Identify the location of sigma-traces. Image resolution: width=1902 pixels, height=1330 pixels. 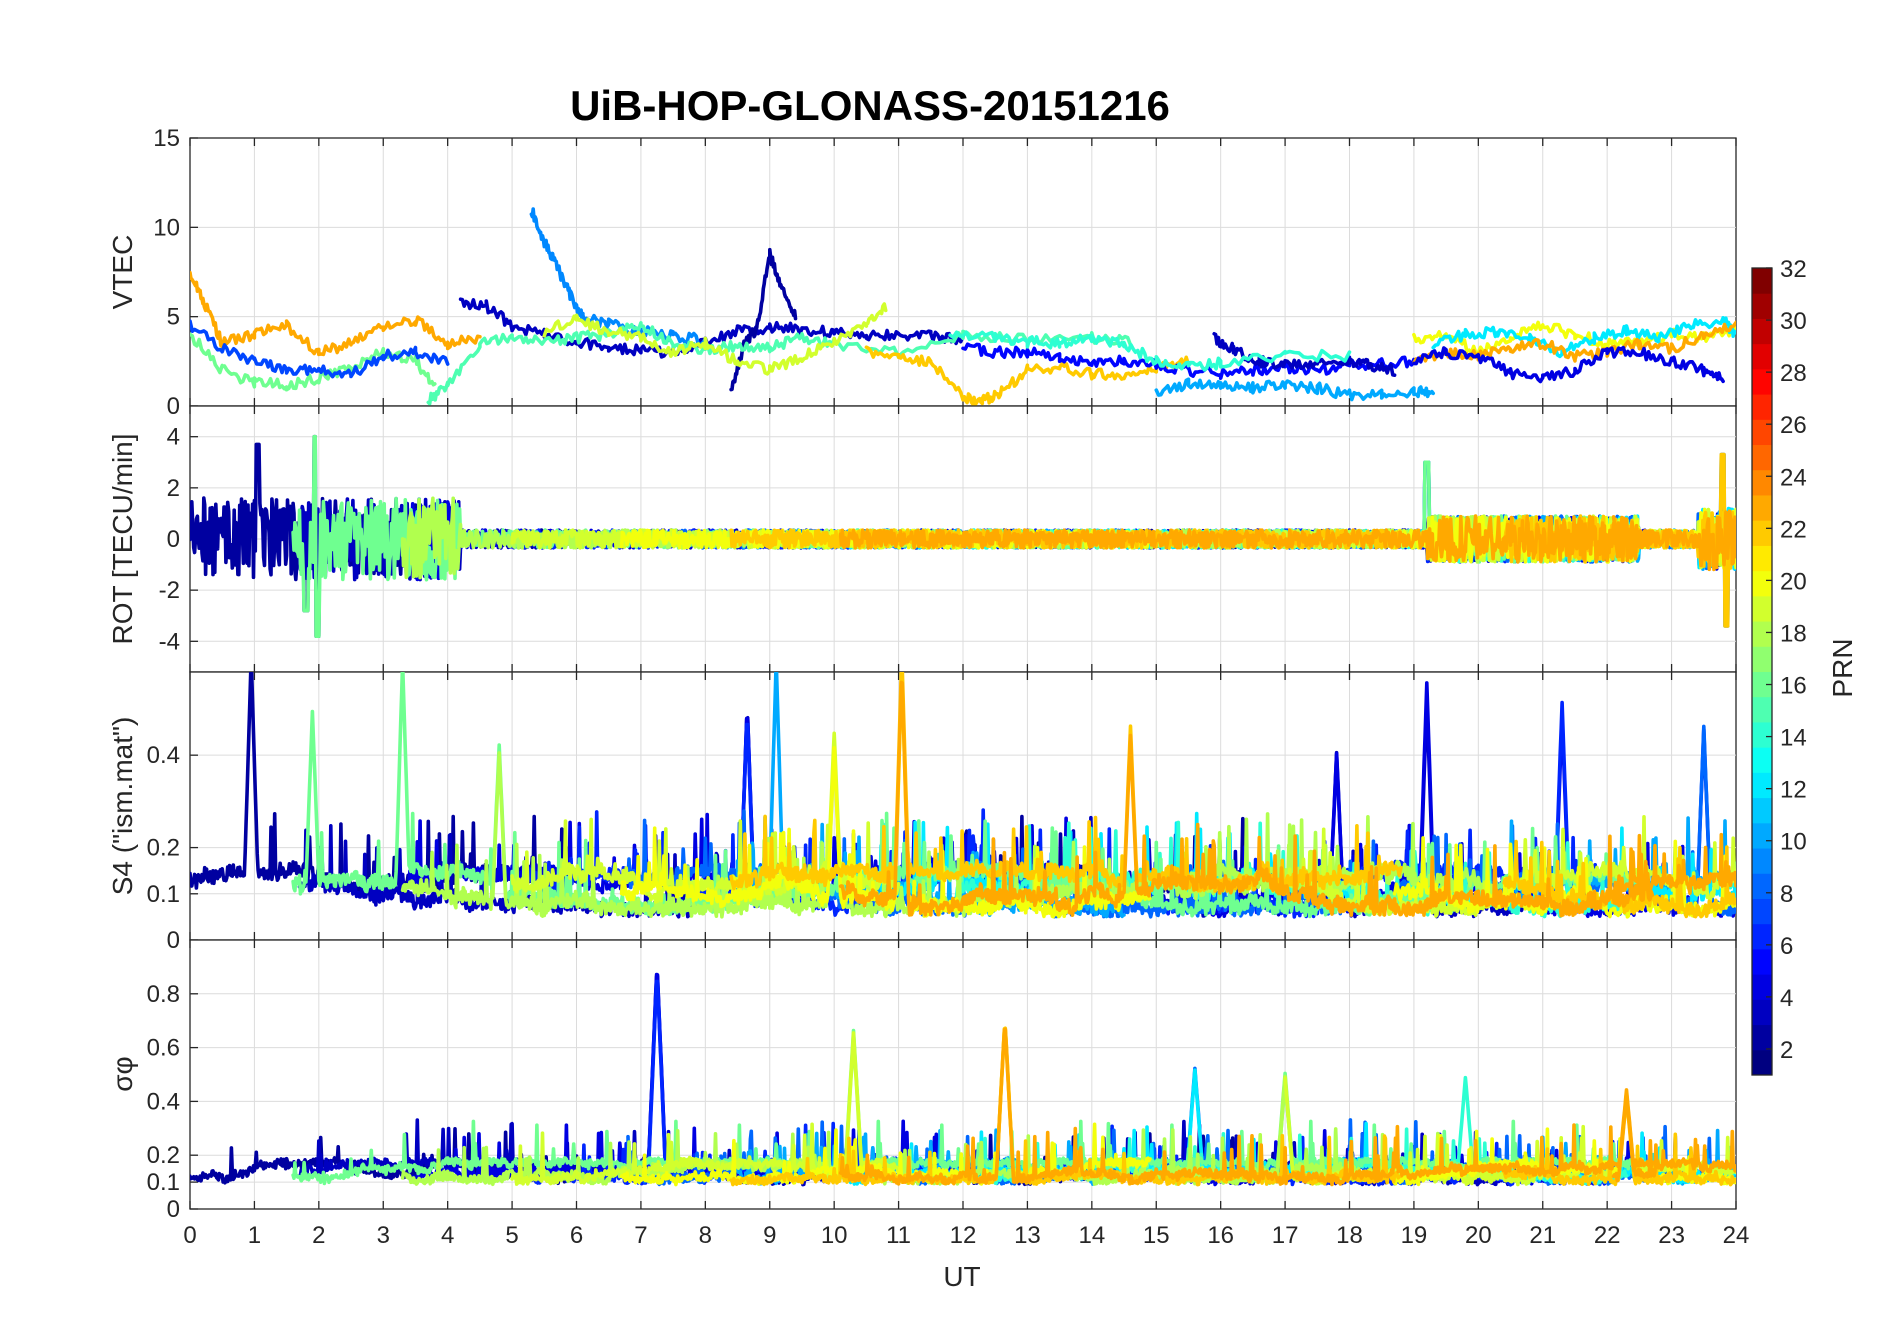
(963, 1079).